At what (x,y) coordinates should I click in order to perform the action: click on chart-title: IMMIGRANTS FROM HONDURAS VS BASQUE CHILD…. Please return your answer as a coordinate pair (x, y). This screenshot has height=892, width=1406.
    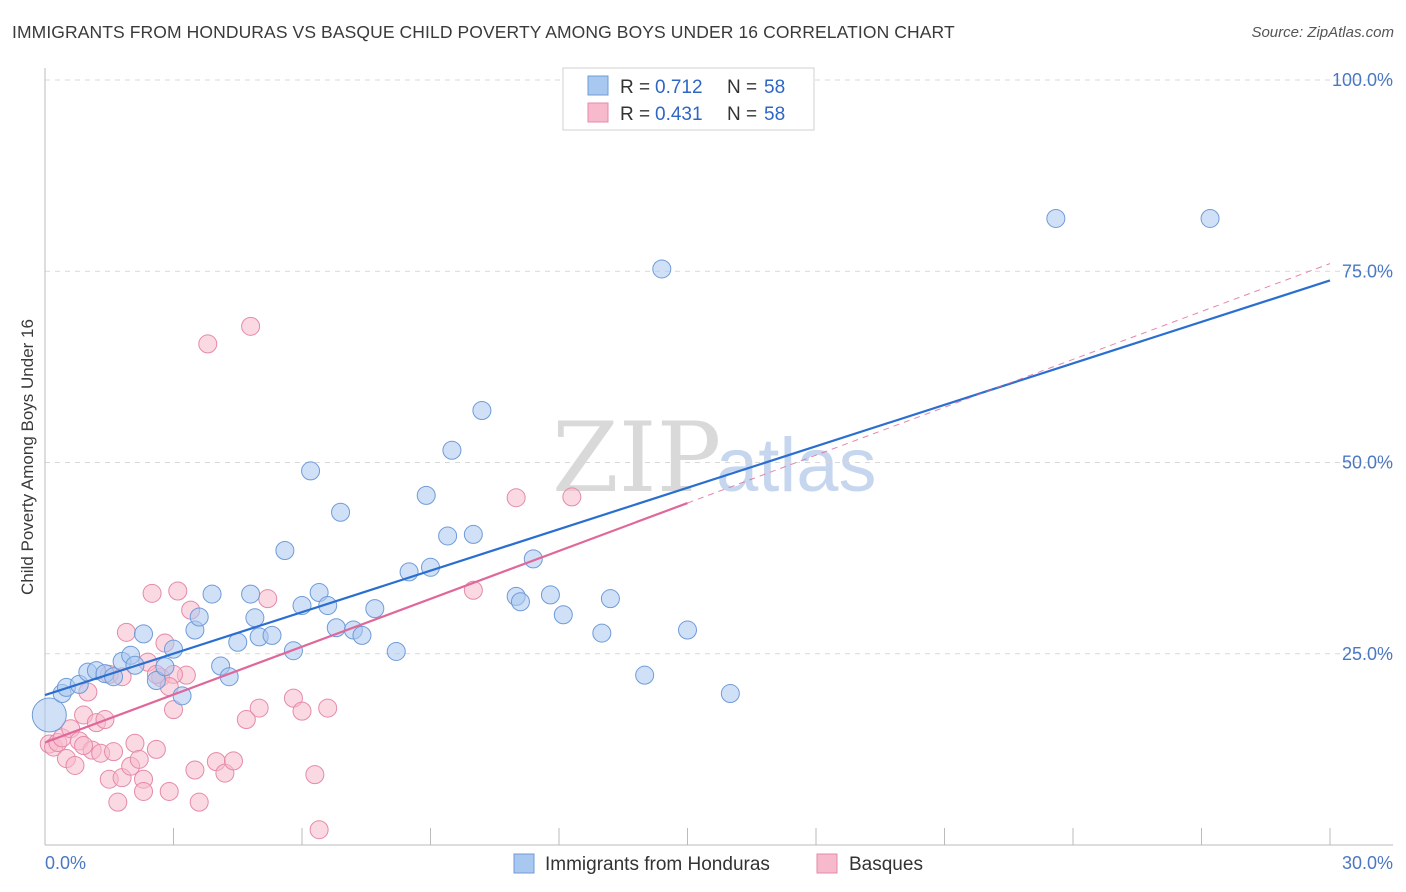
    Looking at the image, I should click on (483, 32).